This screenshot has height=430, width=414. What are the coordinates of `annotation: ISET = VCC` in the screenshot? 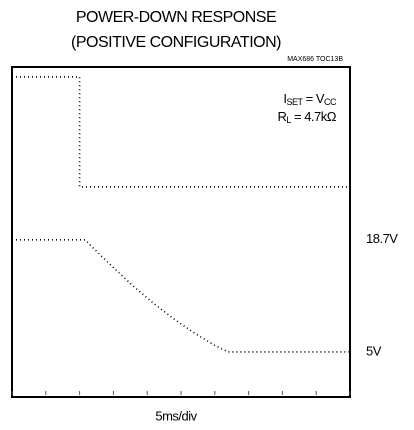 It's located at (310, 99).